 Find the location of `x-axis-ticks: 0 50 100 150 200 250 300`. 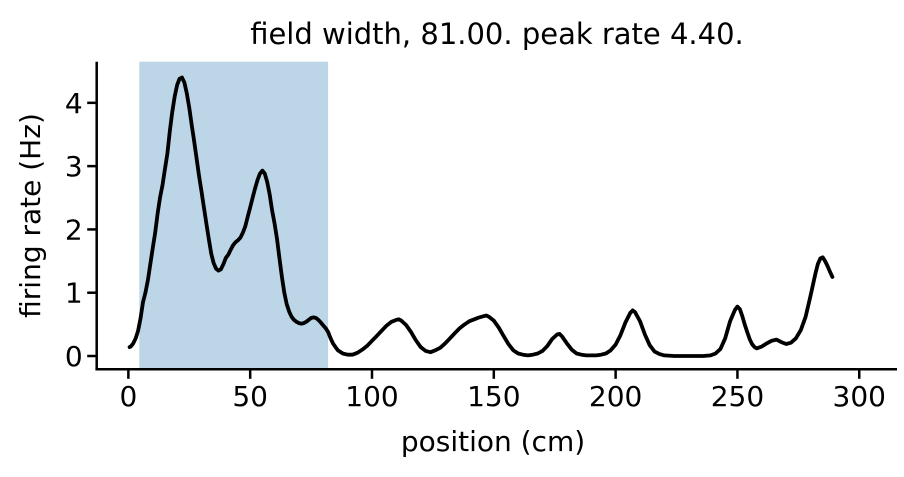

x-axis-ticks: 0 50 100 150 200 250 300 is located at coordinates (502, 391).